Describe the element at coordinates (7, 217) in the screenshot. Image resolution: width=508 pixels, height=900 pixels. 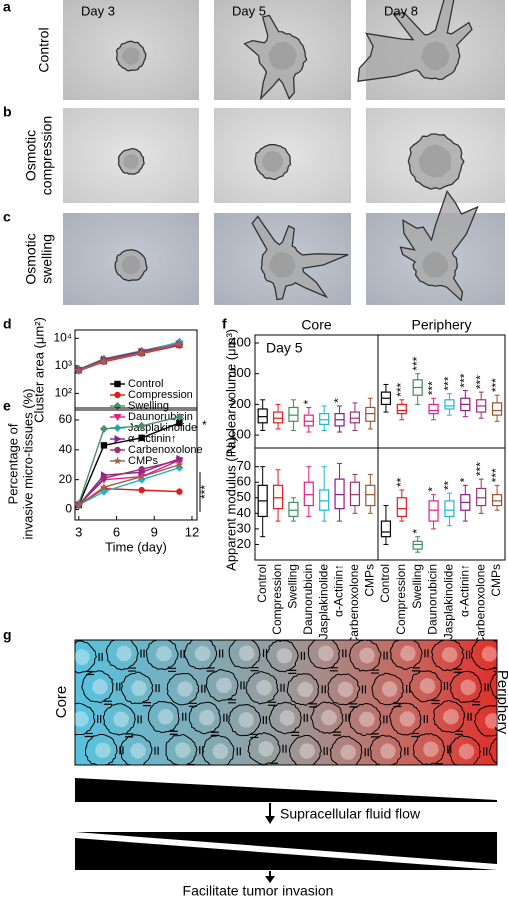
I see `panel-label: c` at that location.